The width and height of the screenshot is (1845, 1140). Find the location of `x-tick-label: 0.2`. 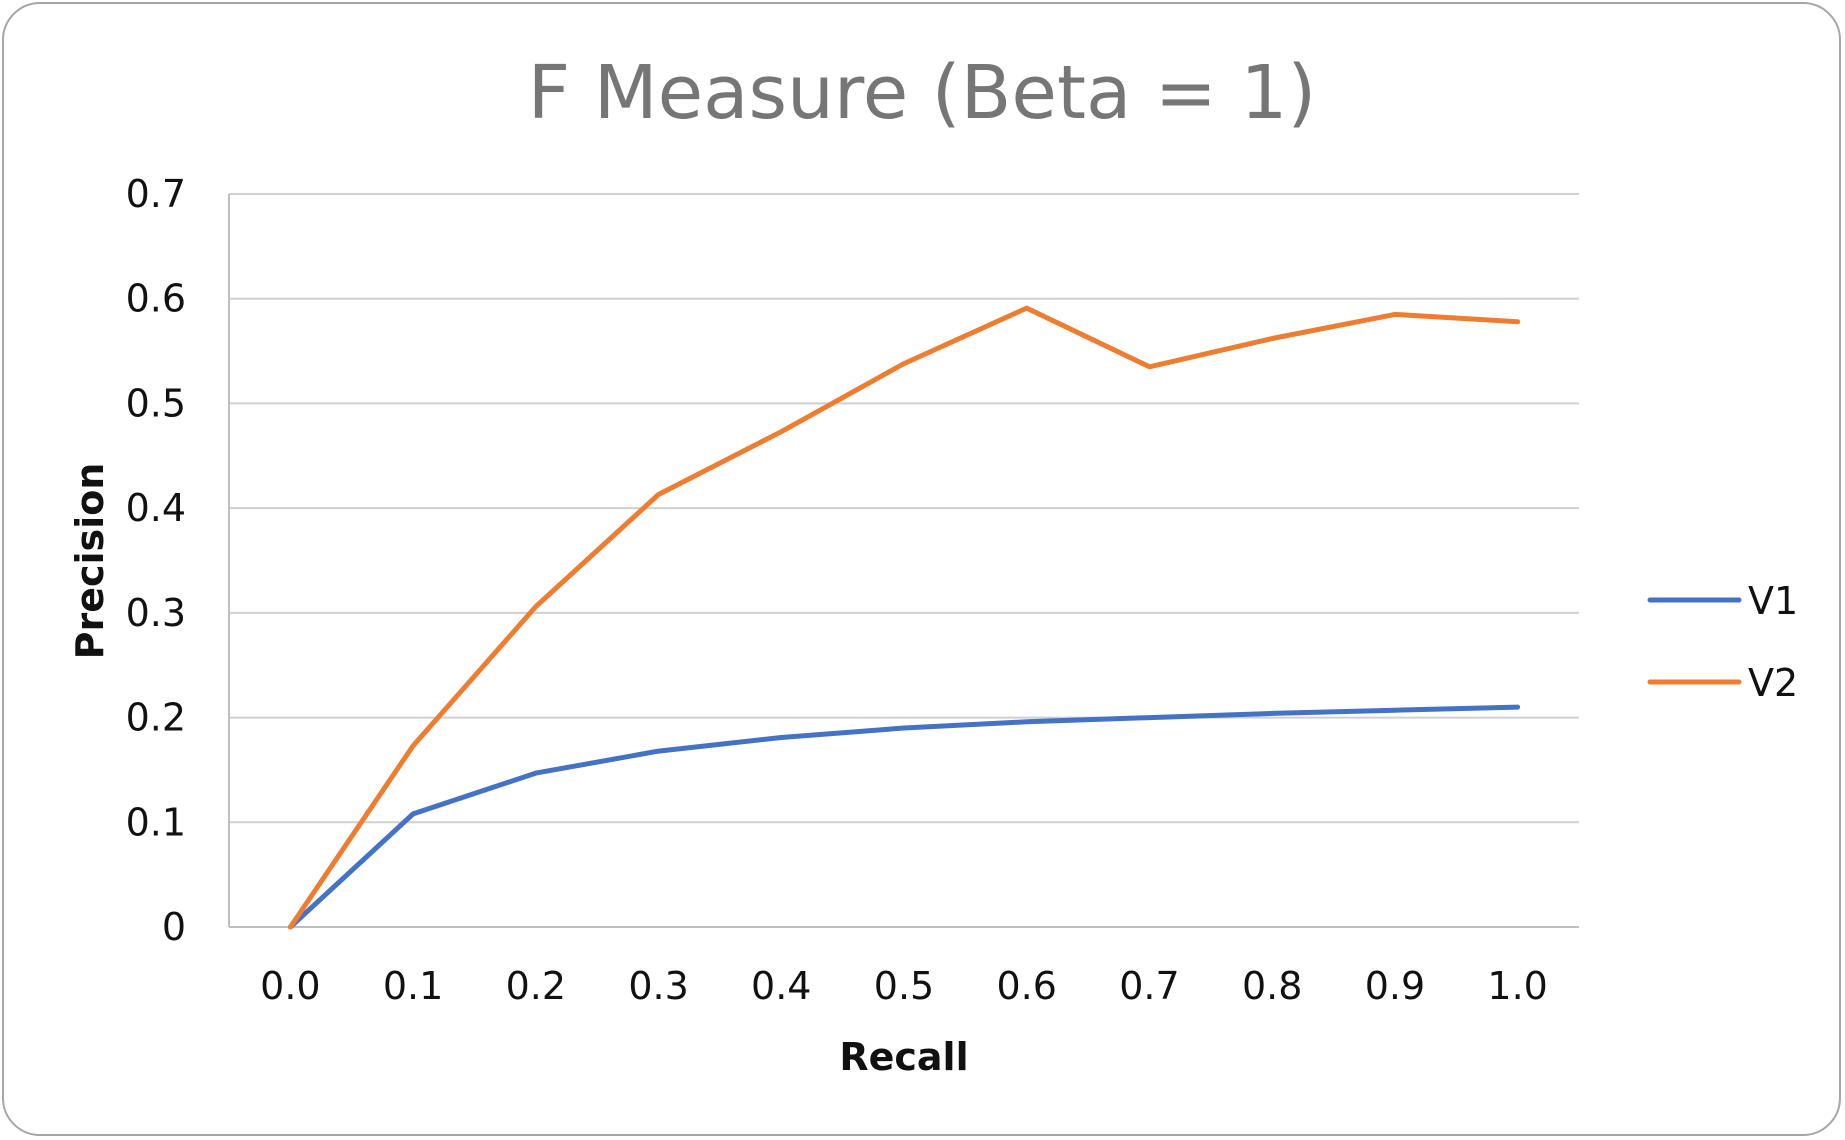

x-tick-label: 0.2 is located at coordinates (536, 986).